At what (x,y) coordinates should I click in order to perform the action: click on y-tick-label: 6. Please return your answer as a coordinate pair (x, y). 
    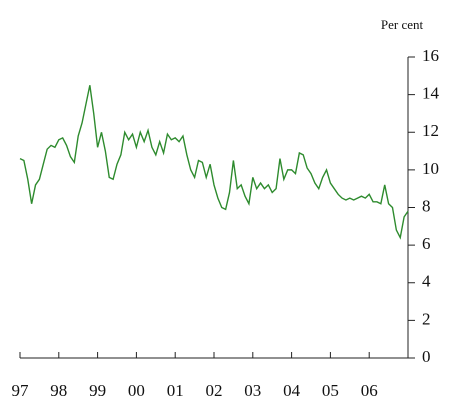
    Looking at the image, I should click on (426, 243).